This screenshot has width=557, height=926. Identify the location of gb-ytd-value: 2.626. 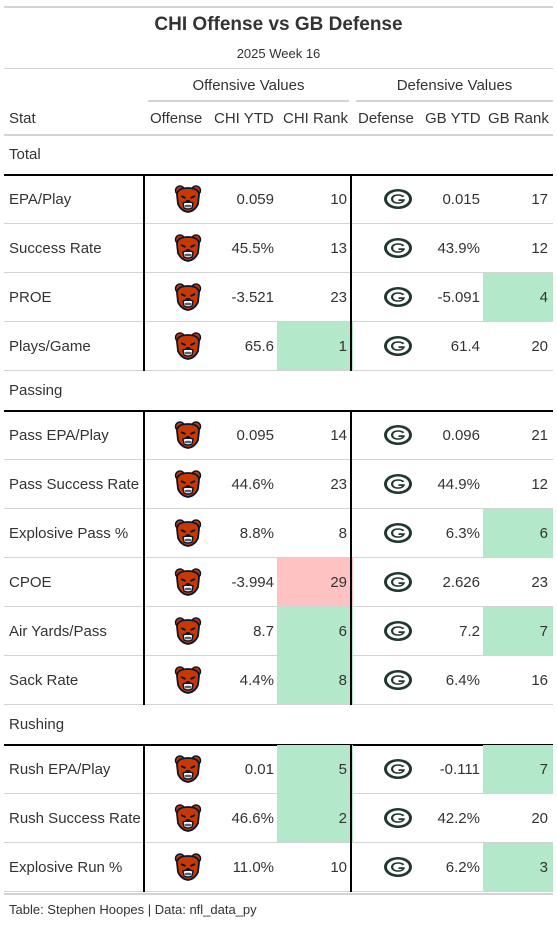
(461, 582).